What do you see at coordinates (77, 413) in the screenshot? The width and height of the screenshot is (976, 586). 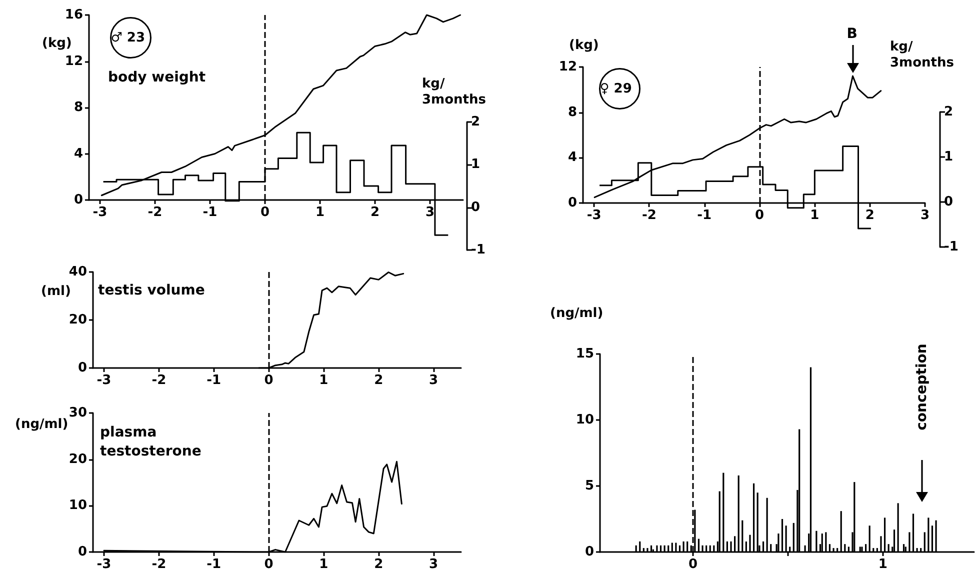 I see `y-tick-label: 30` at bounding box center [77, 413].